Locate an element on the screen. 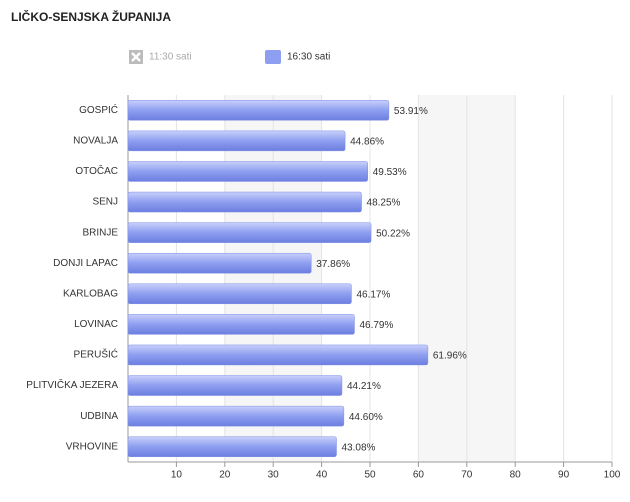  y-tick-label: VRHOVINE is located at coordinates (92, 446).